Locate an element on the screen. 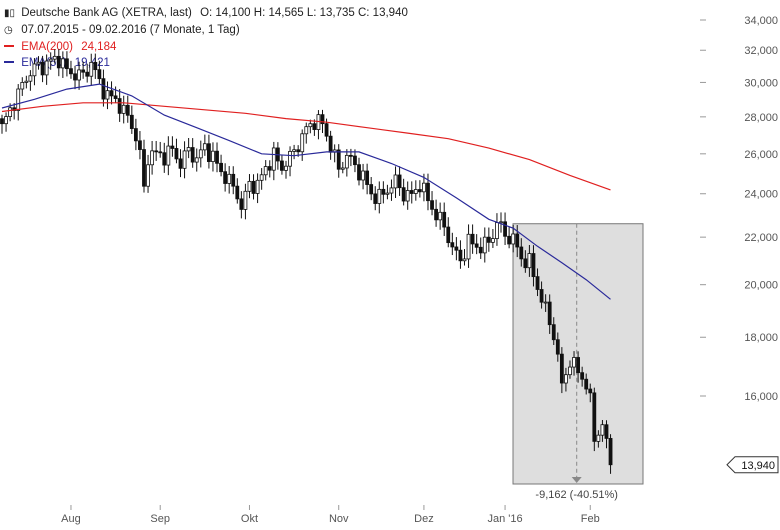  y-tick-label: 24,000 is located at coordinates (761, 195).